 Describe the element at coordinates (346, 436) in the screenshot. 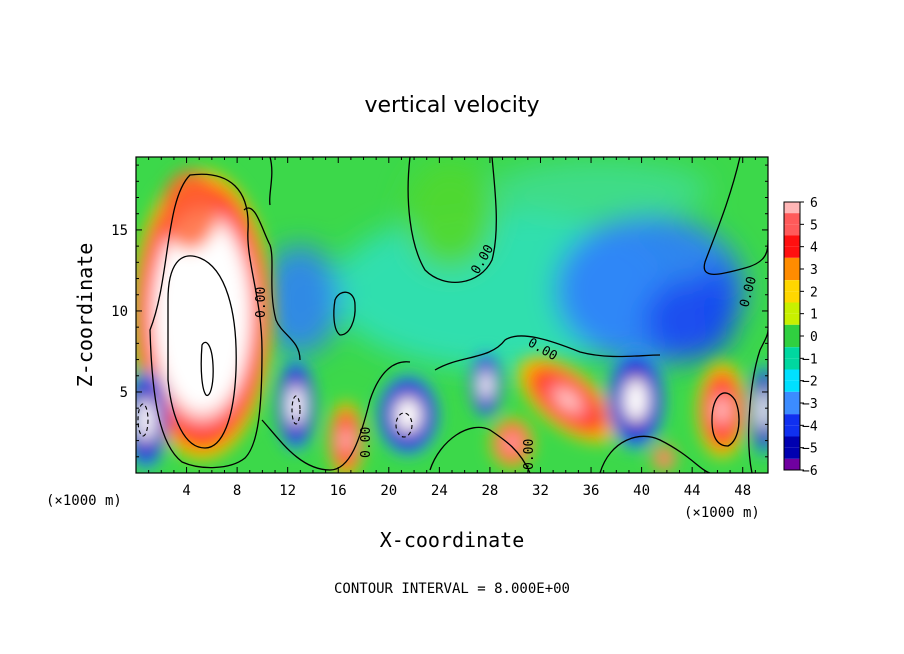

I see `updraft-x17` at that location.